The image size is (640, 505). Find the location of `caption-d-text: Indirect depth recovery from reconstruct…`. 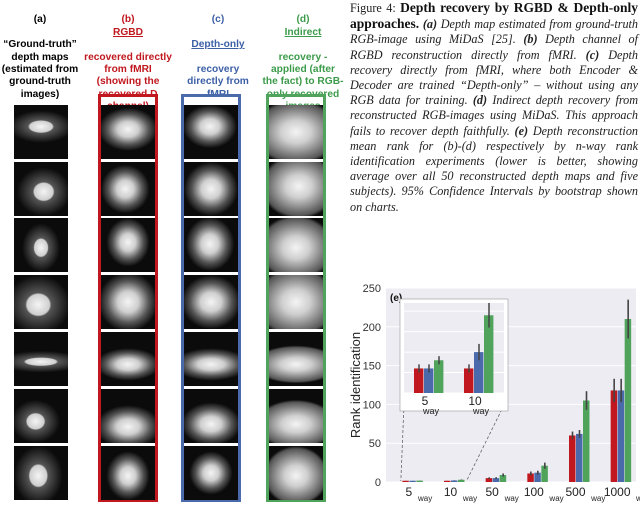

caption-d-text: Indirect depth recovery from reconstruct… is located at coordinates (494, 115).